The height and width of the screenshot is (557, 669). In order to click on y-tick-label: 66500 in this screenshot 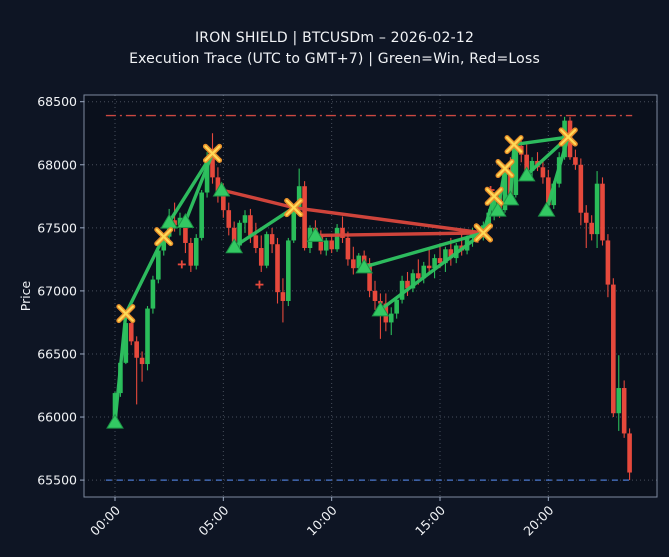, I will do `click(57, 353)`.